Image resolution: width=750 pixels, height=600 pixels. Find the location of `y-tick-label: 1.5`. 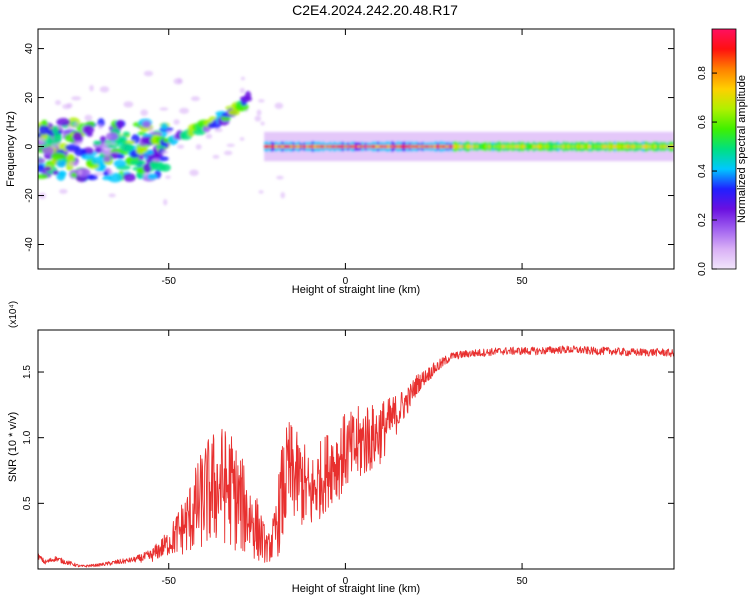

y-tick-label: 1.5 is located at coordinates (27, 372).